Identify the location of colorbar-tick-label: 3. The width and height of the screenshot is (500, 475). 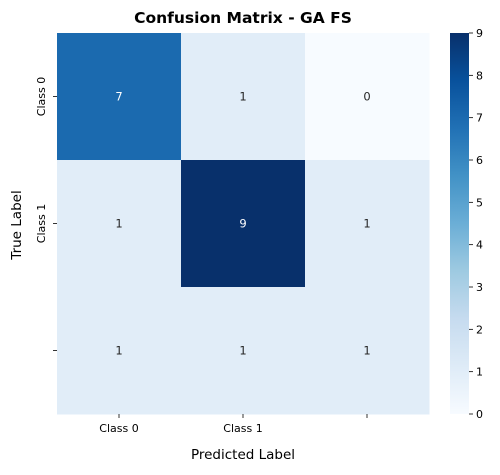
(479, 287).